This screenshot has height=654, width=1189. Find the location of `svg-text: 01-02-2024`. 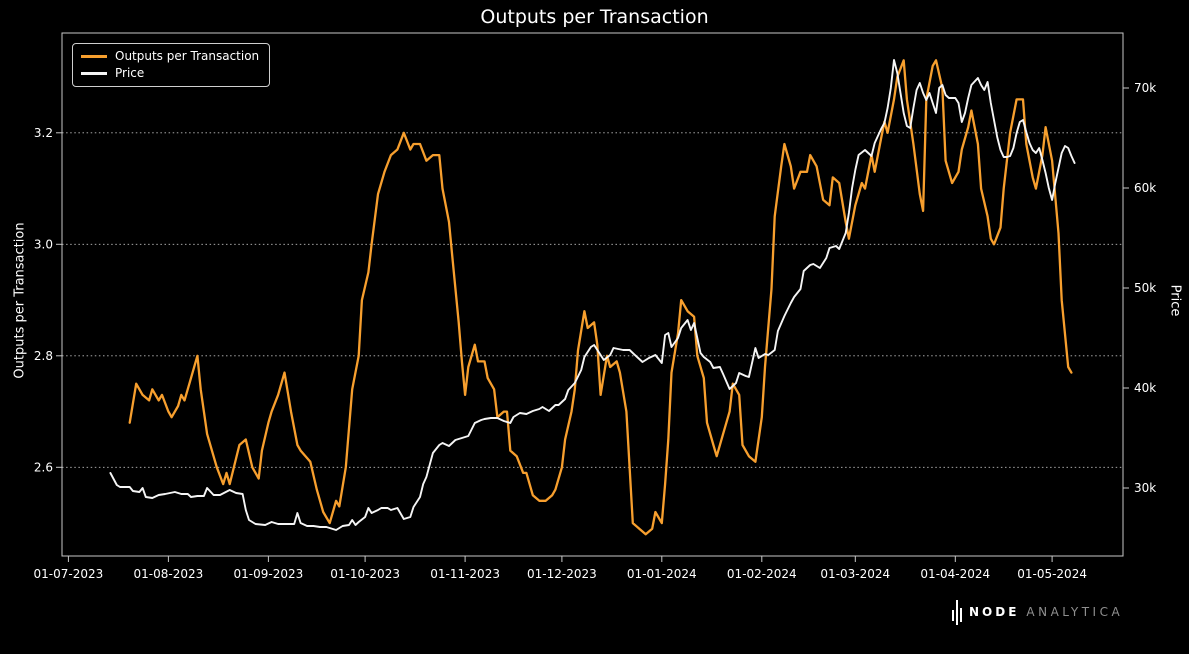

svg-text: 01-02-2024 is located at coordinates (762, 574).